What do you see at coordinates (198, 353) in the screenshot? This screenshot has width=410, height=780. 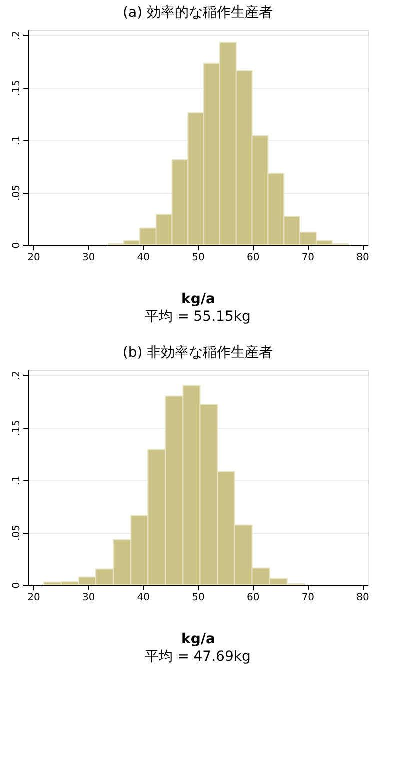 I see `chart-title: (b) 非効率な稲作生産者` at bounding box center [198, 353].